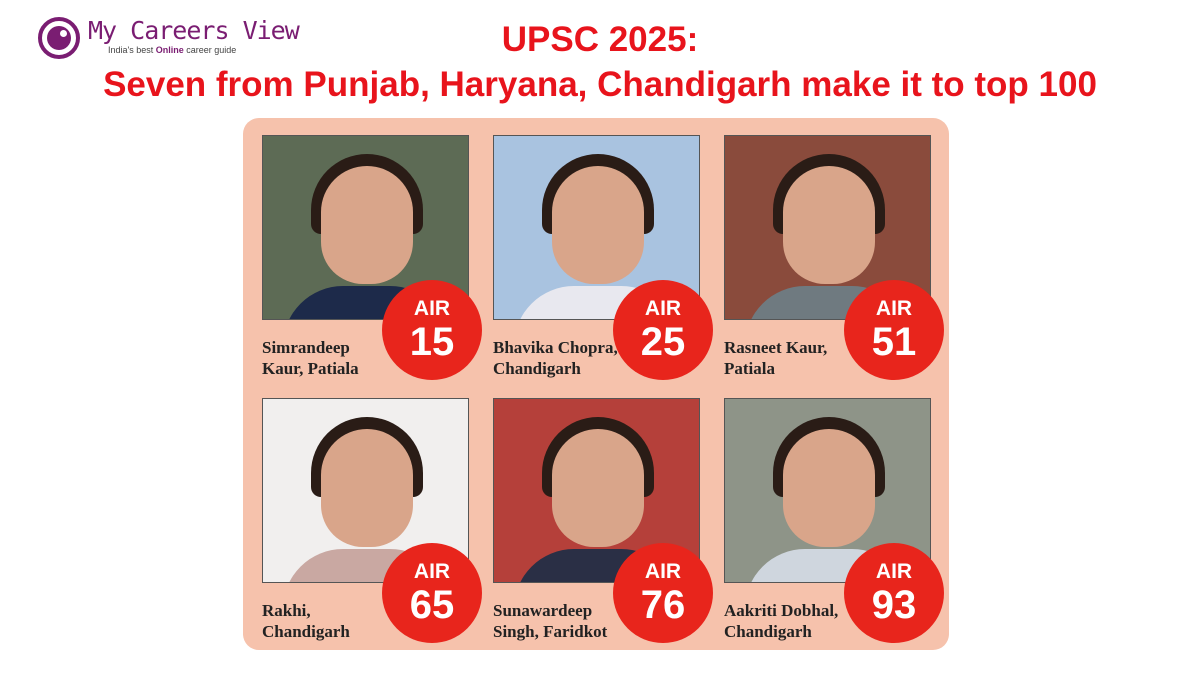  Describe the element at coordinates (776, 358) in the screenshot. I see `topper-name: Rasneet Kaur, Patiala` at that location.